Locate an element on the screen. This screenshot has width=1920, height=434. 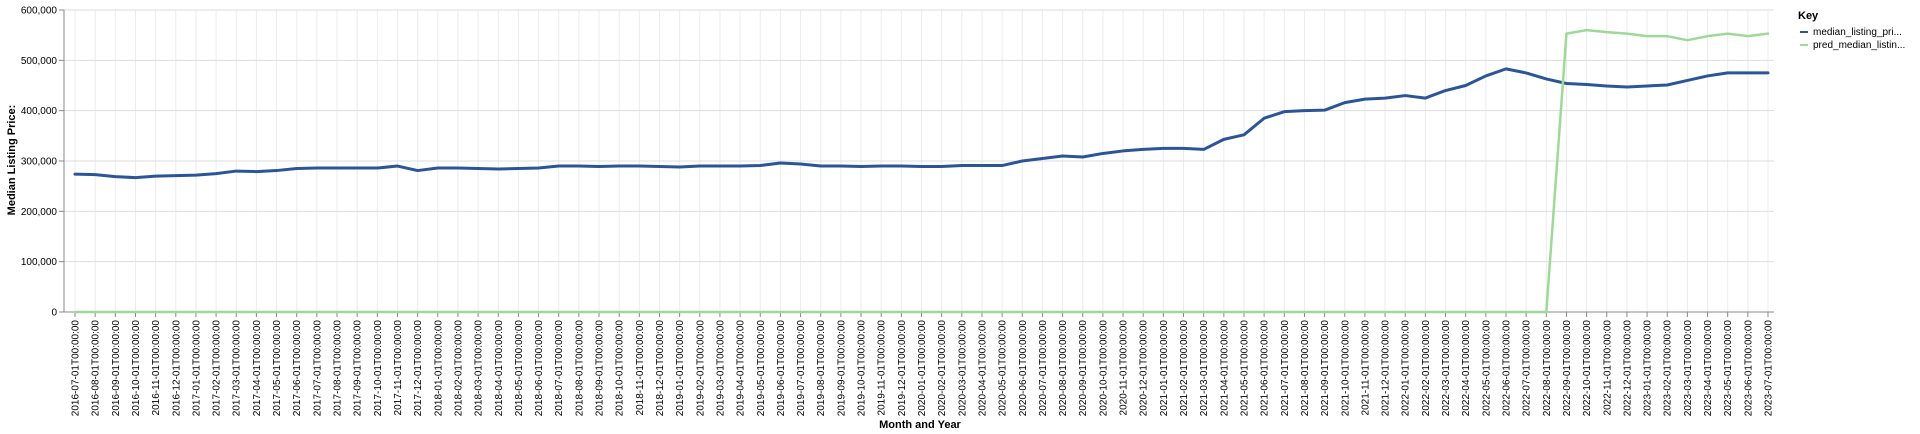
x-tick-label: 2018-08-01T00:00:00 is located at coordinates (579, 368).